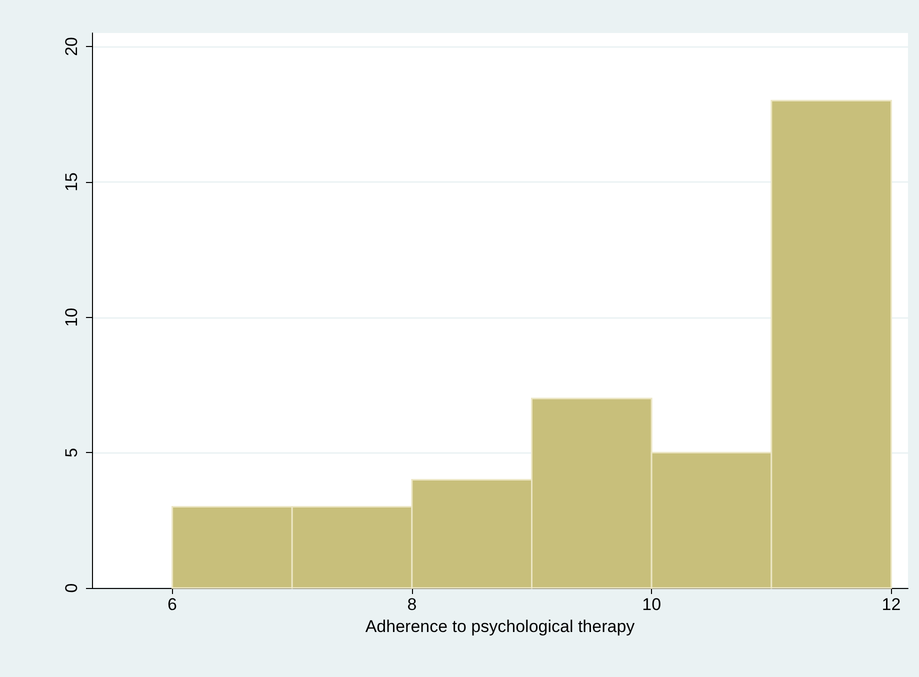 The height and width of the screenshot is (677, 919). Describe the element at coordinates (173, 604) in the screenshot. I see `x-tick-label: 6` at that location.